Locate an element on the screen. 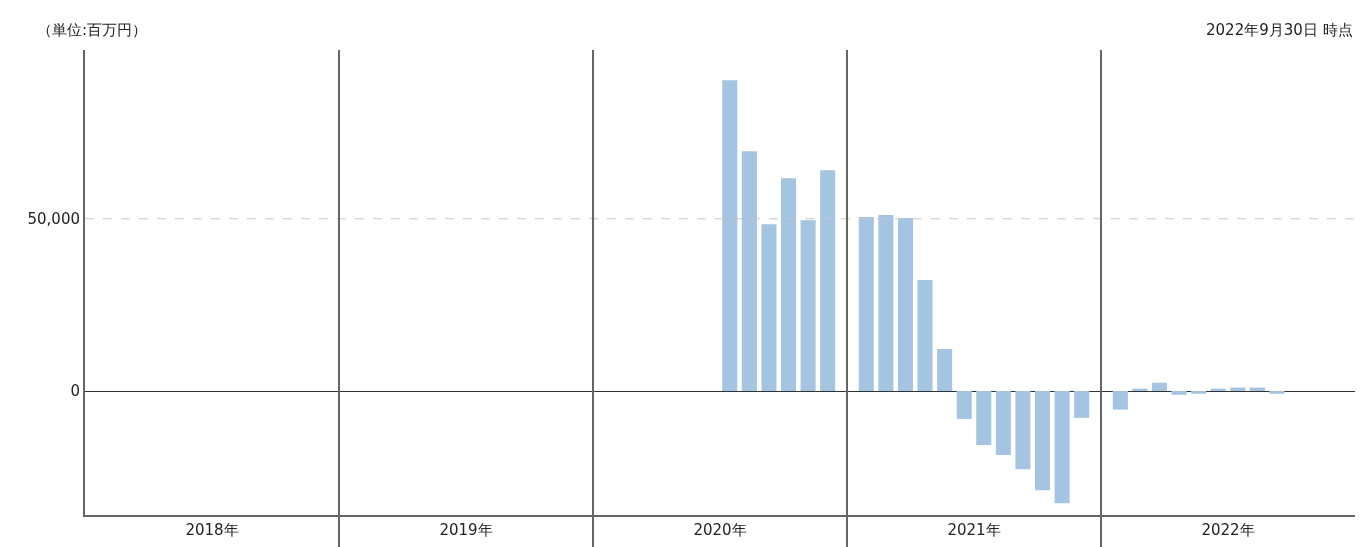 The width and height of the screenshot is (1363, 547). x-tick-label: 2019年 is located at coordinates (466, 530).